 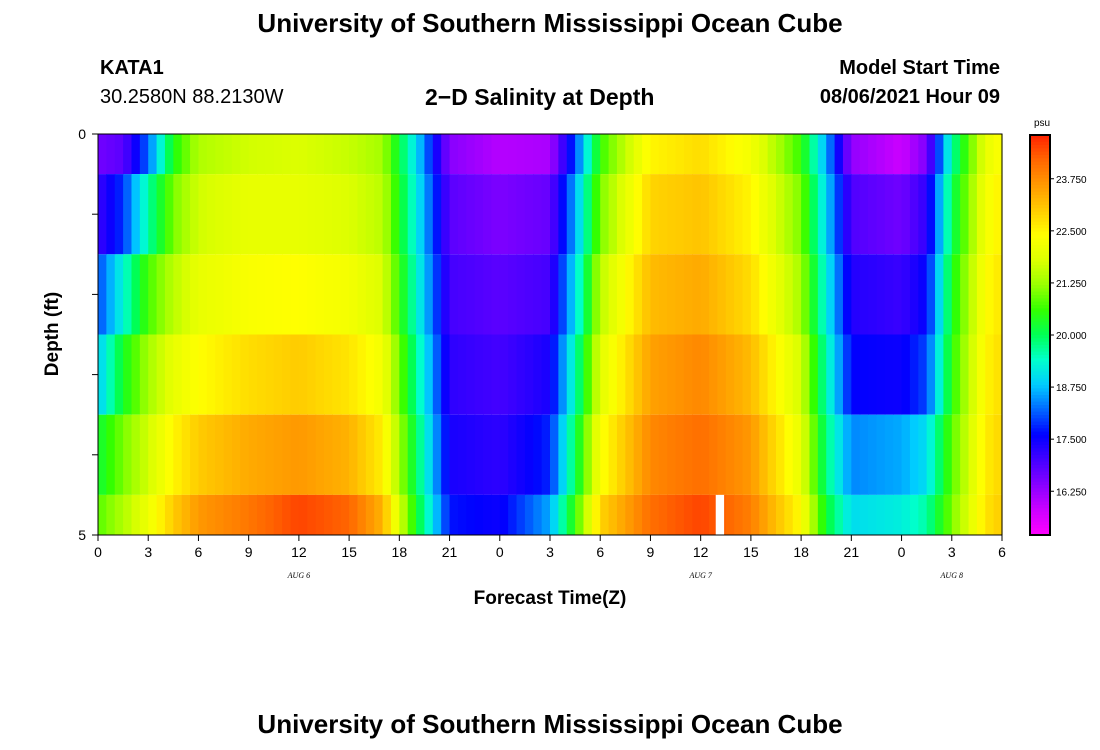 I want to click on y-tick-label: 5, so click(x=82, y=535).